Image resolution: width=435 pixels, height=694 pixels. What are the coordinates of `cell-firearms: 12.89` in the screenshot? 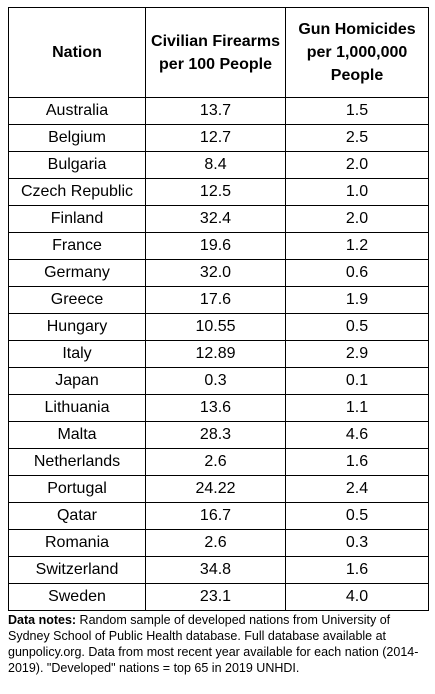 It's located at (215, 354).